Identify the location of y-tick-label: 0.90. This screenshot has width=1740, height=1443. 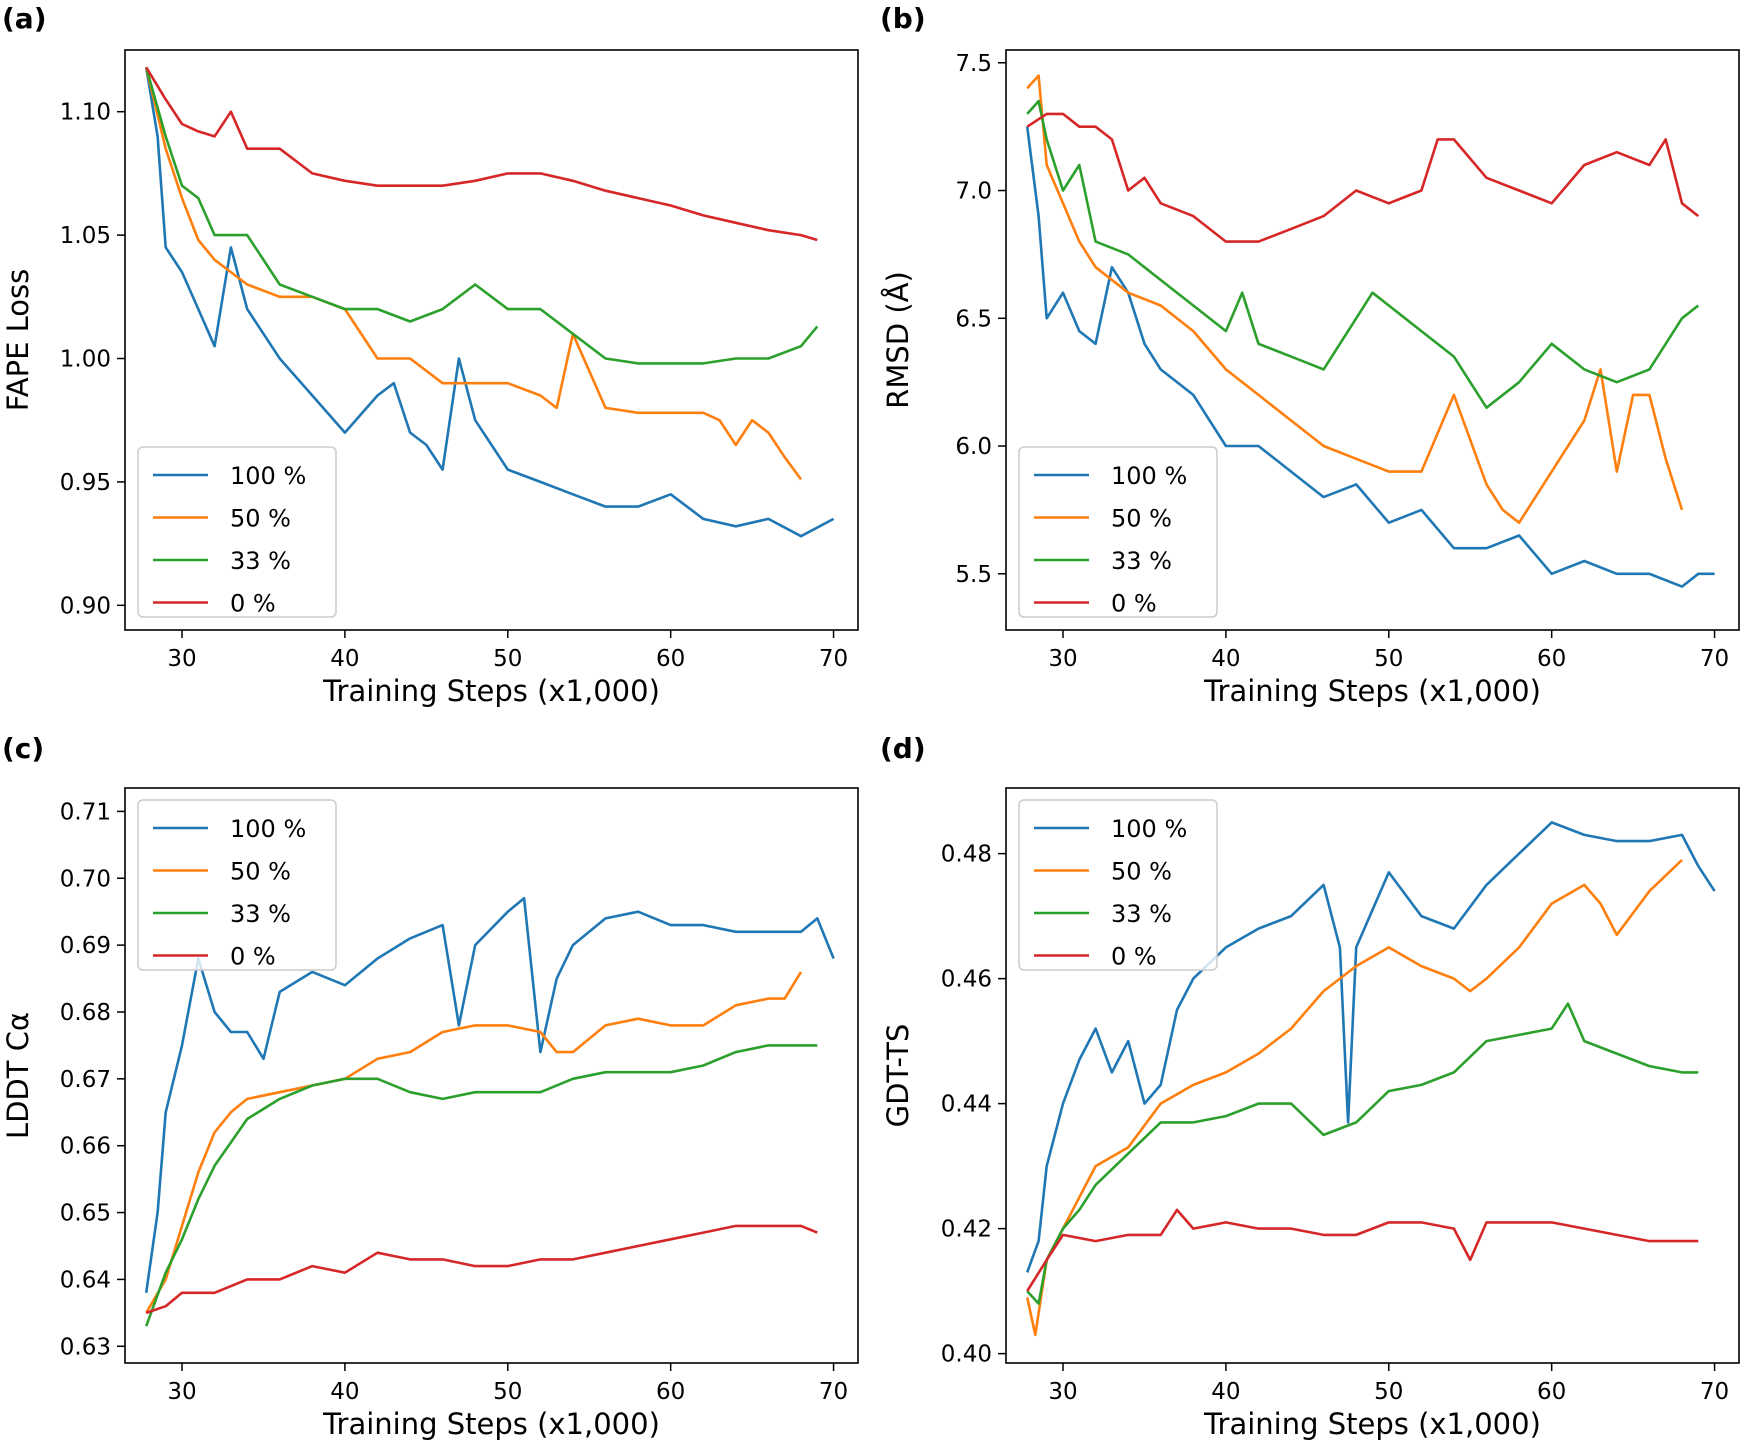
(85, 606).